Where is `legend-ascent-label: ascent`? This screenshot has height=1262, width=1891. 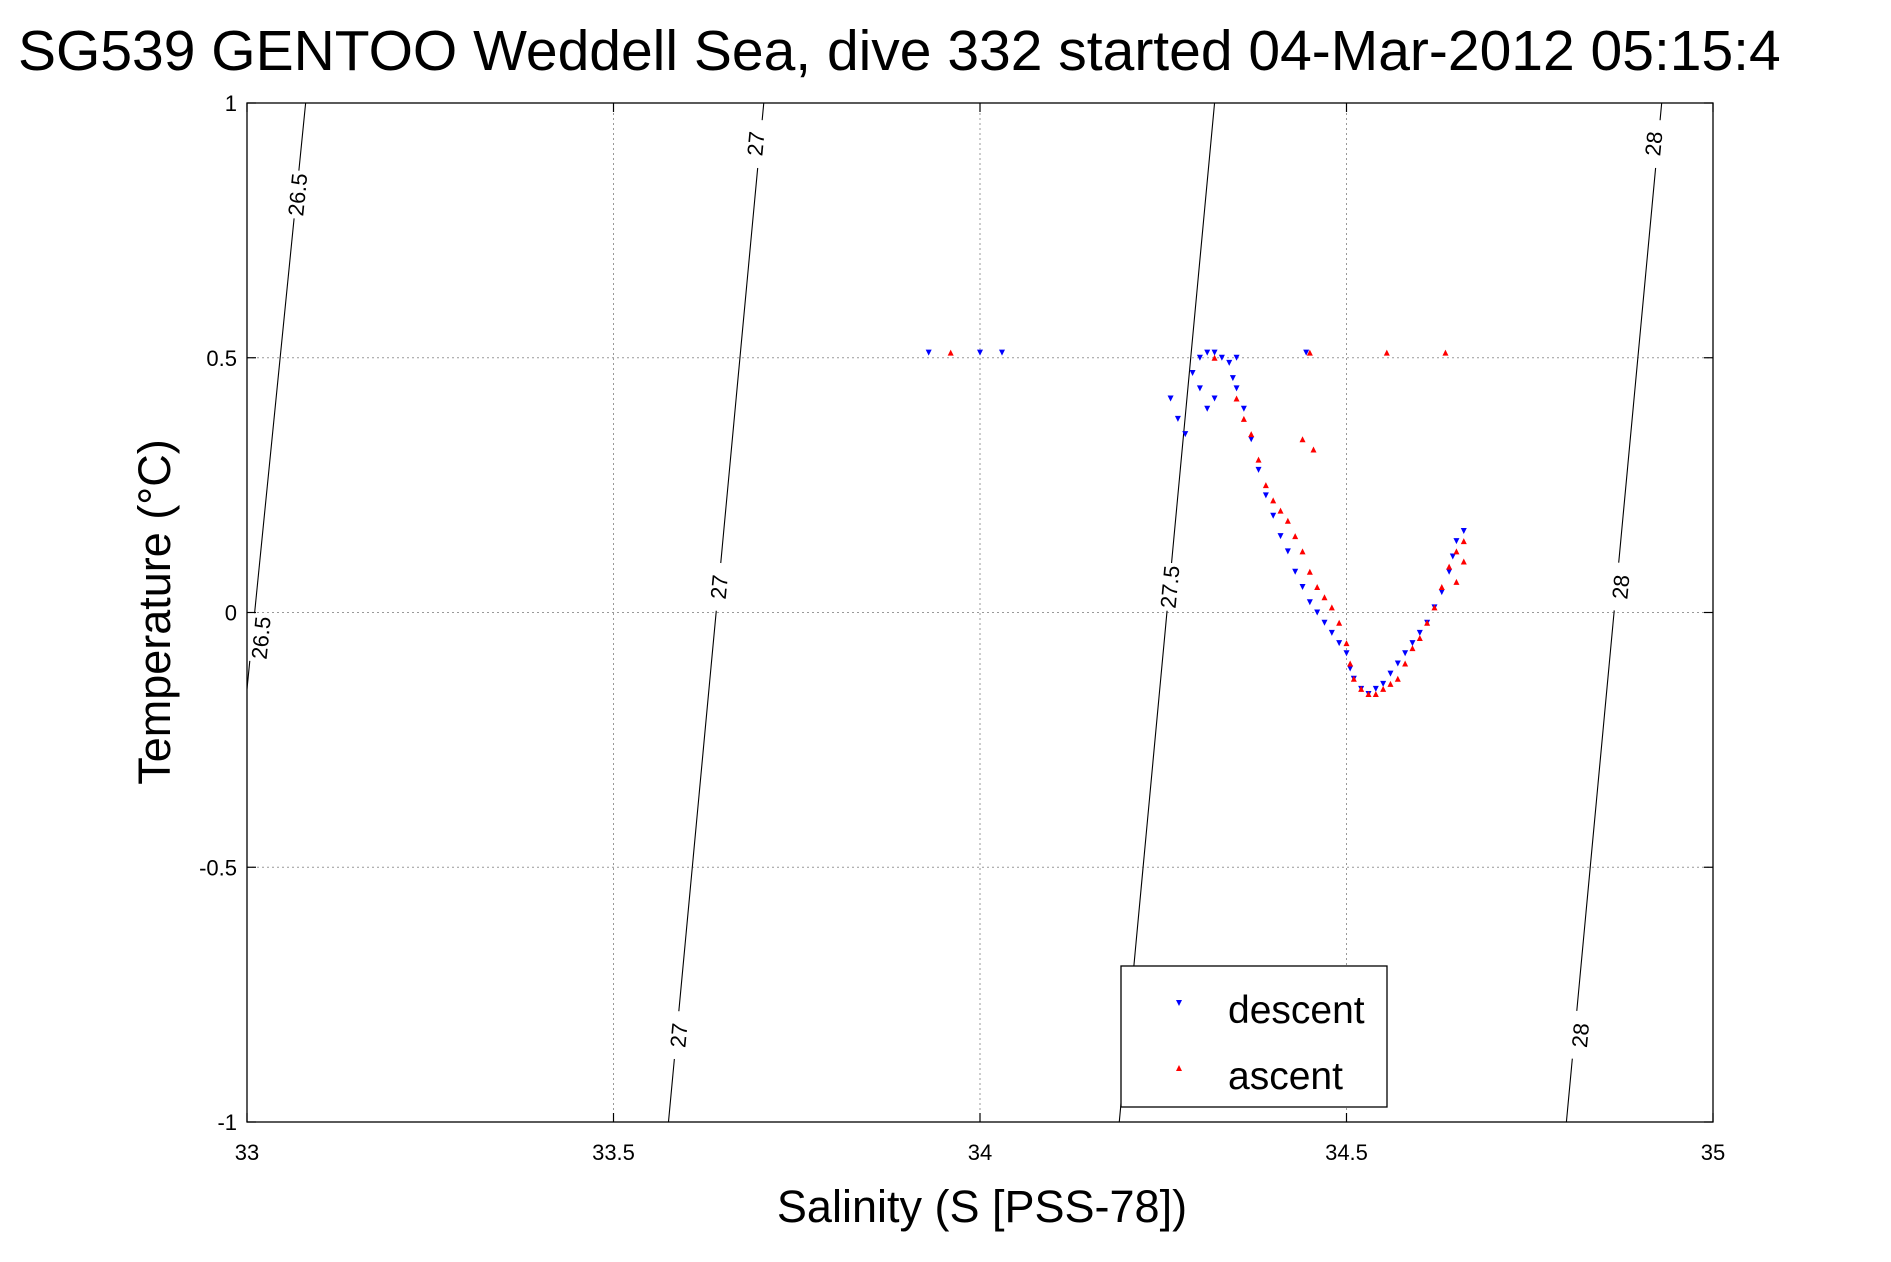
legend-ascent-label: ascent is located at coordinates (1285, 1076).